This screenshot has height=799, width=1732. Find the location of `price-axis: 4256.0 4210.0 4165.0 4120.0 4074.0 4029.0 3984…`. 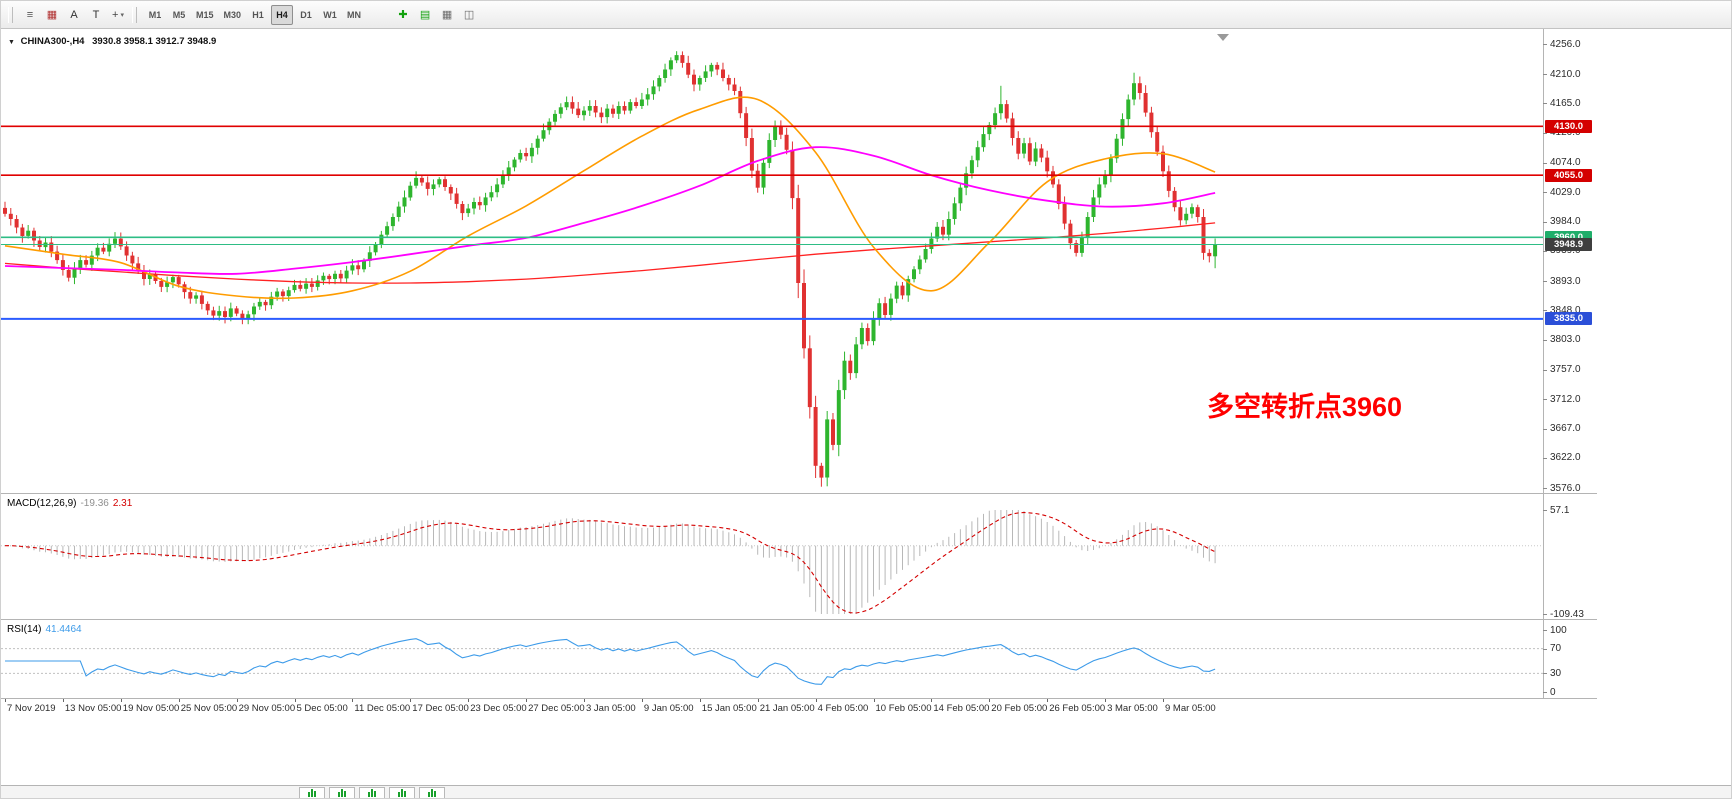

price-axis: 4256.0 4210.0 4165.0 4120.0 4074.0 4029.0 3984… is located at coordinates (1603, 261).